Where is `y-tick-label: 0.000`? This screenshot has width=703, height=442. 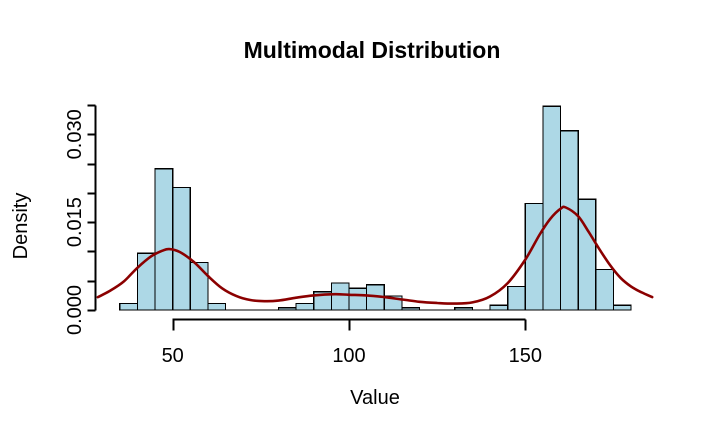 y-tick-label: 0.000 is located at coordinates (75, 310).